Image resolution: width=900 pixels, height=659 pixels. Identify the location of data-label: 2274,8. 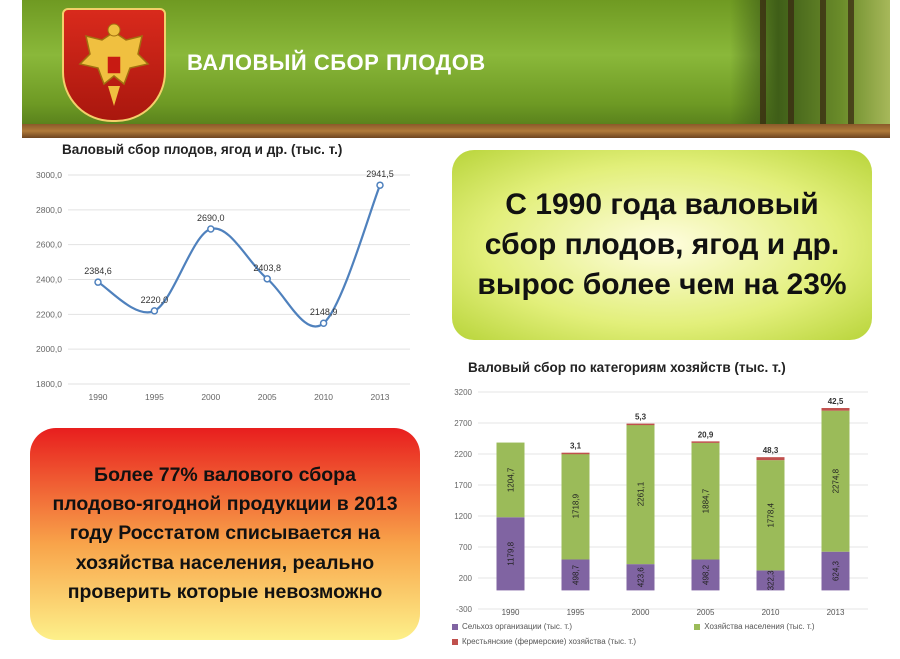
(836, 480).